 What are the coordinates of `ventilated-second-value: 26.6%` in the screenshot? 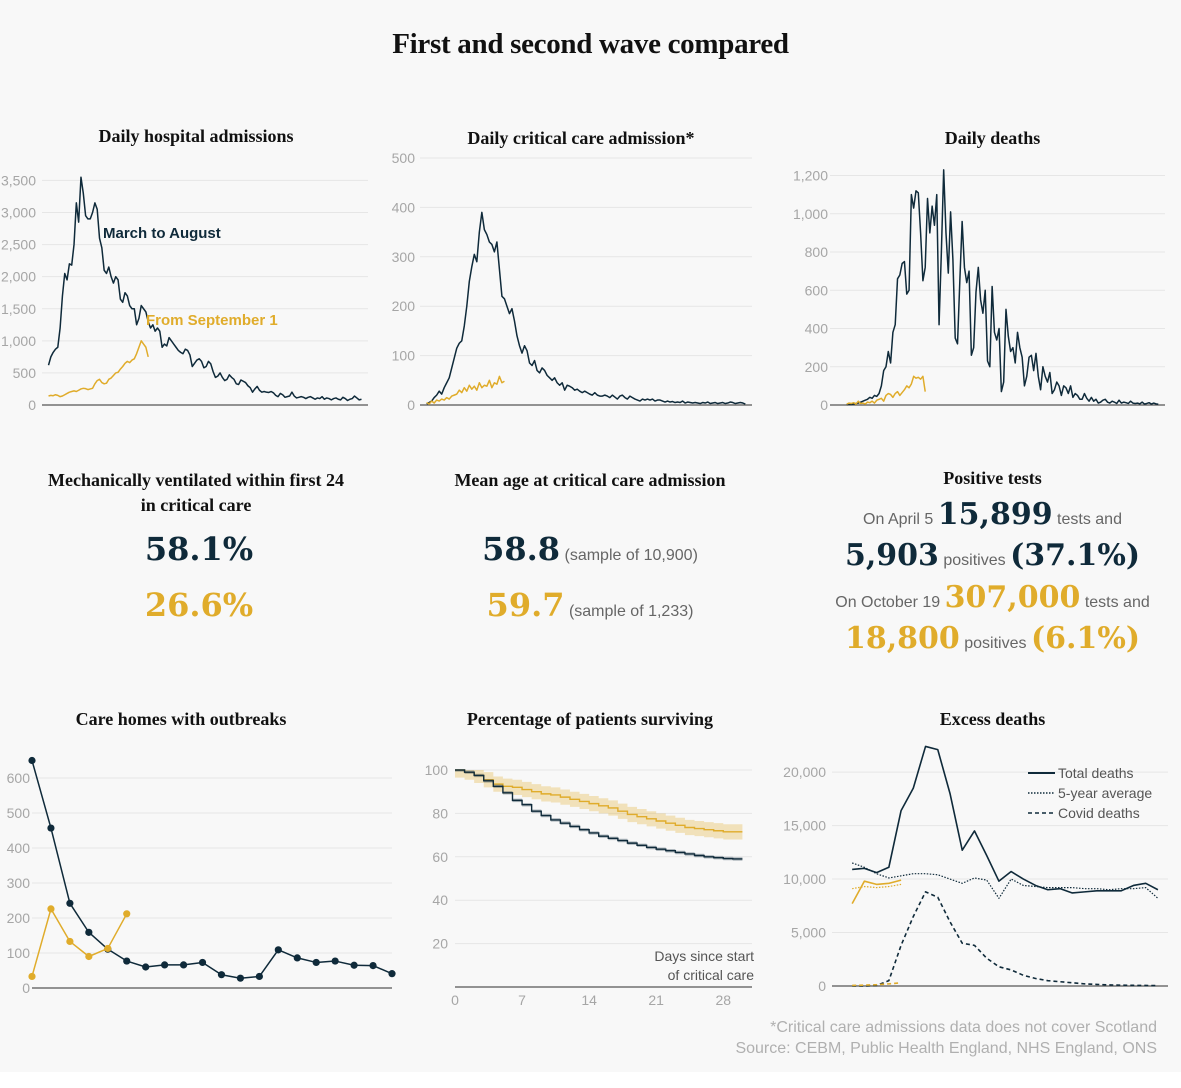 It's located at (199, 605).